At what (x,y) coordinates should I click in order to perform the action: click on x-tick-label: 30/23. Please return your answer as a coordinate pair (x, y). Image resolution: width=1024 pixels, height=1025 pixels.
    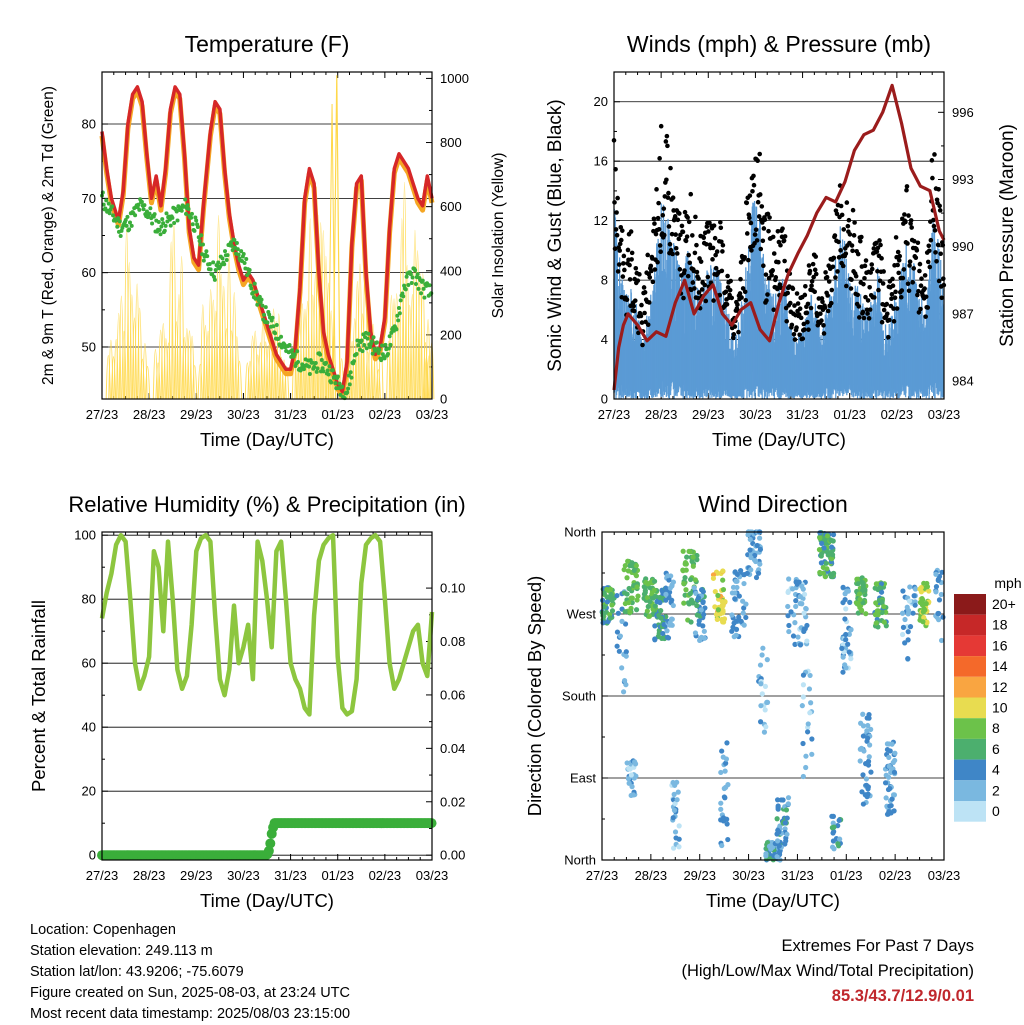
    Looking at the image, I should click on (748, 875).